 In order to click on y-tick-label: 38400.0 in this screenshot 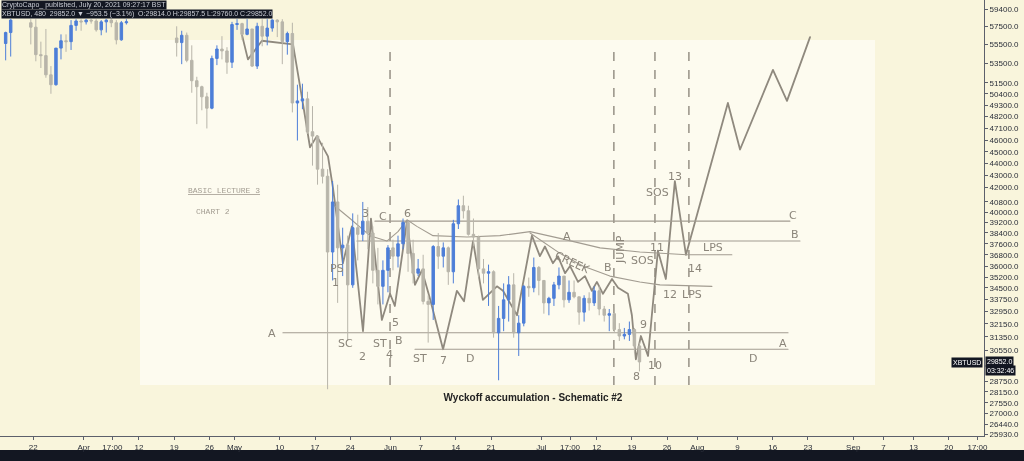, I will do `click(1004, 233)`.